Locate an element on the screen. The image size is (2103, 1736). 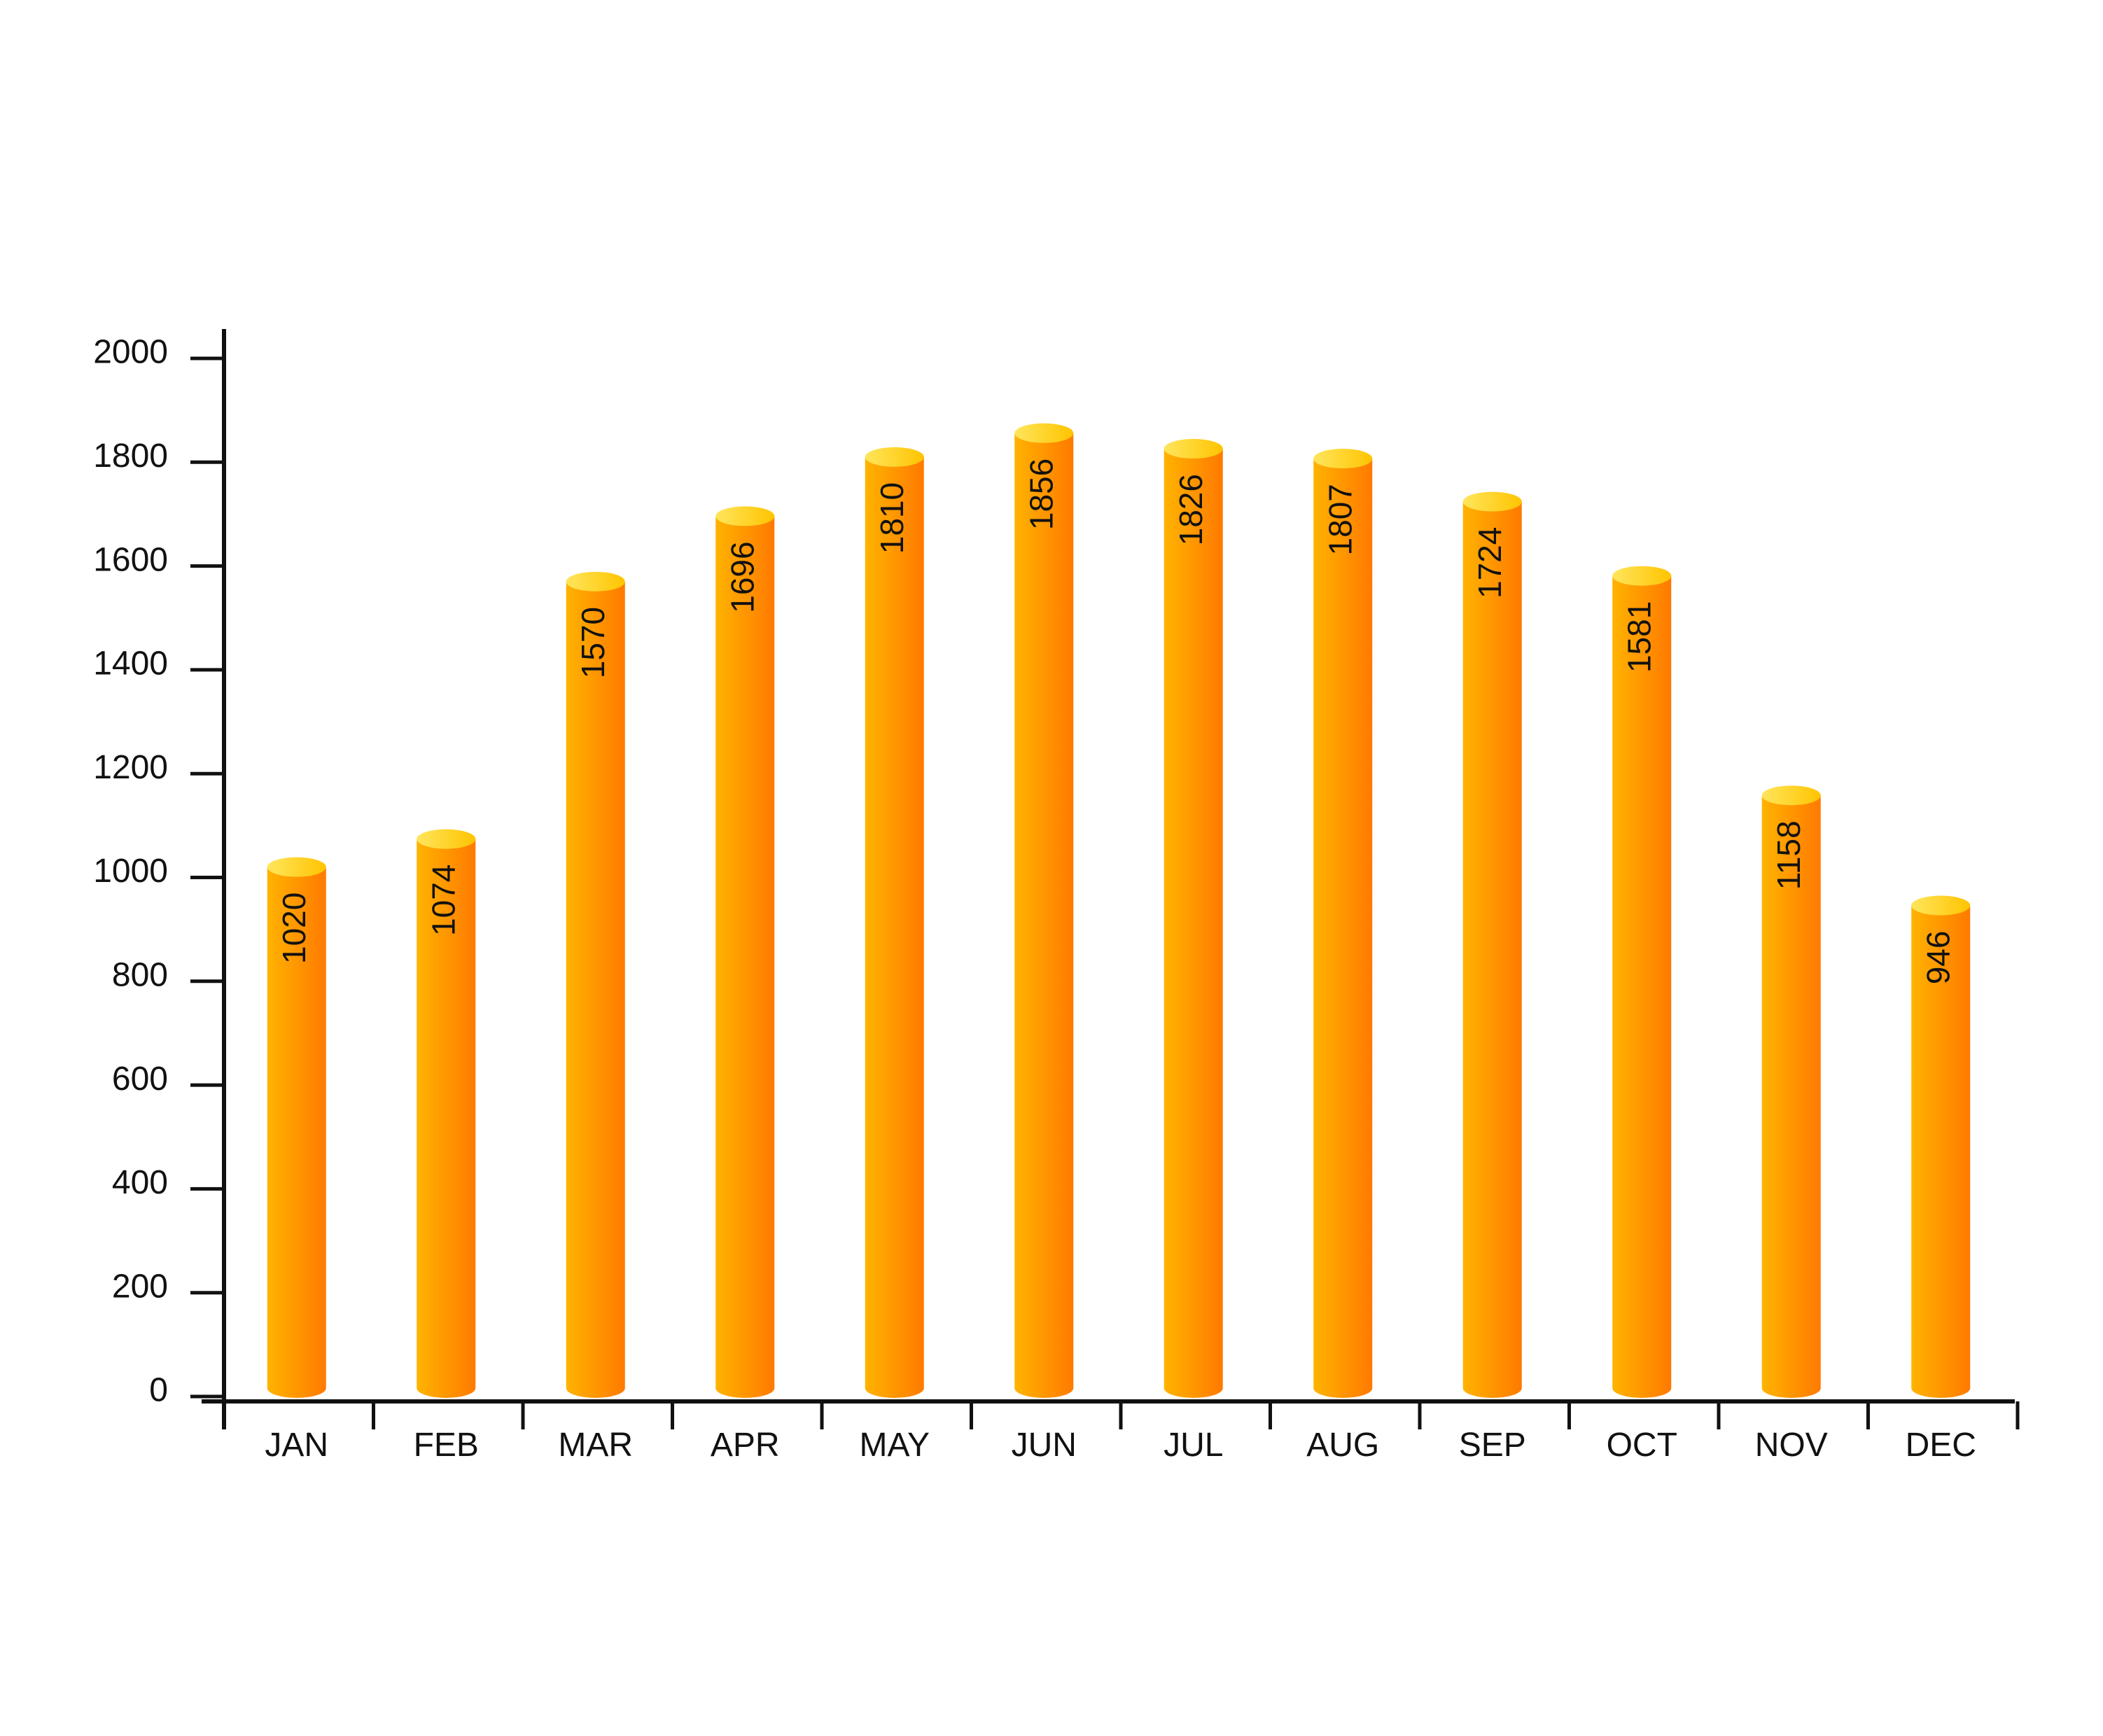
bar-jun: 1856 is located at coordinates (1044, 911).